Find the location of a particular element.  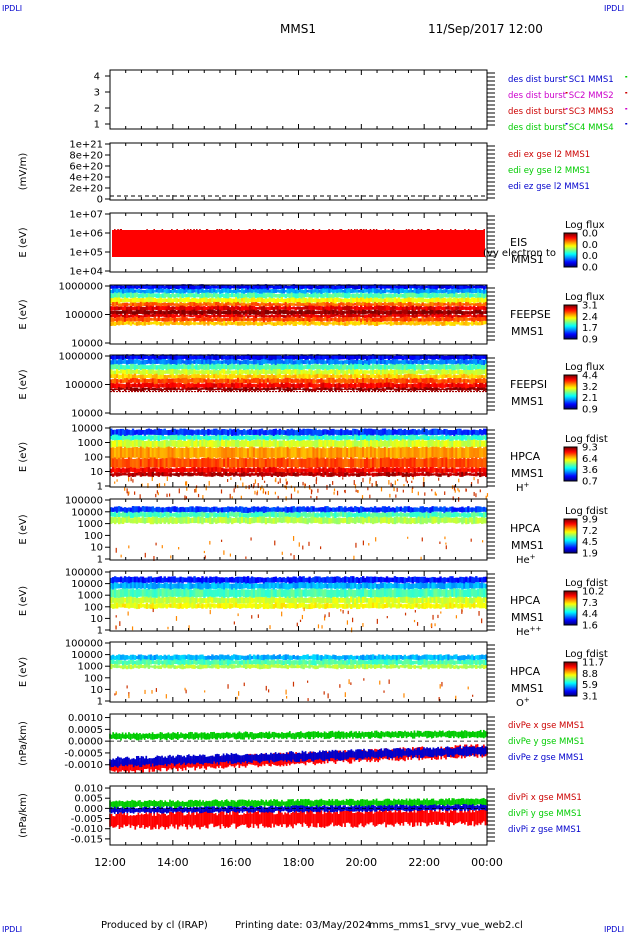

feepsi-colorbar-cell is located at coordinates (570, 403).